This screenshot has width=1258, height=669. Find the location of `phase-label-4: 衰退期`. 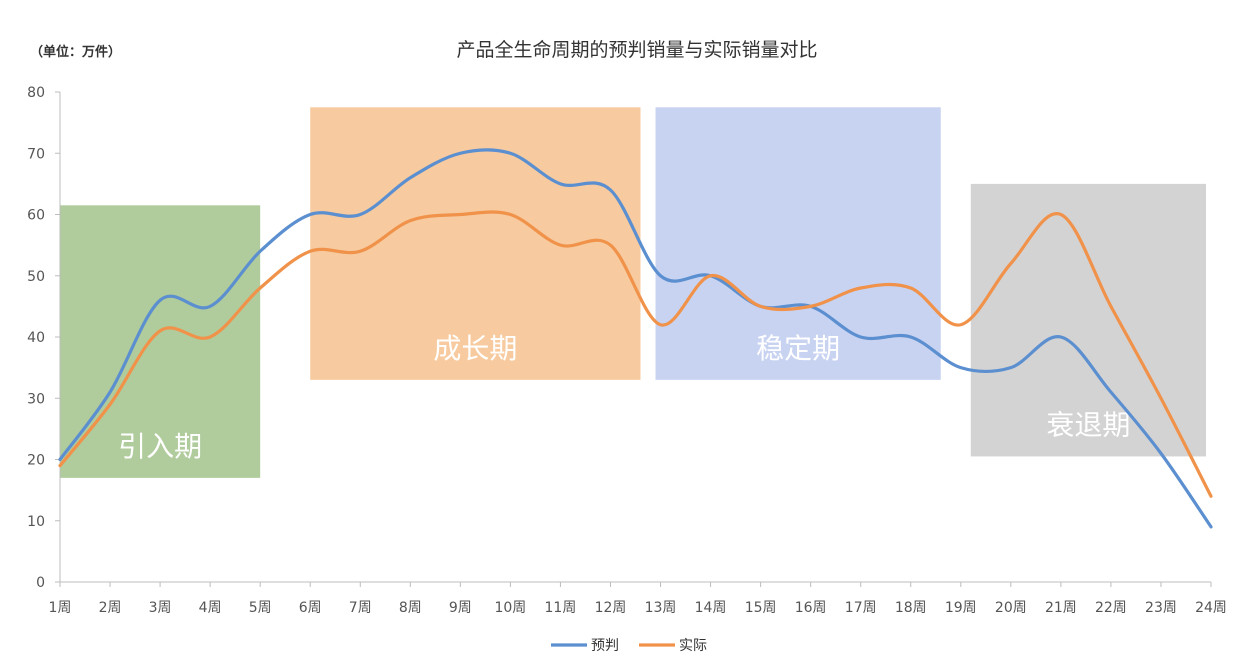

phase-label-4: 衰退期 is located at coordinates (1088, 424).